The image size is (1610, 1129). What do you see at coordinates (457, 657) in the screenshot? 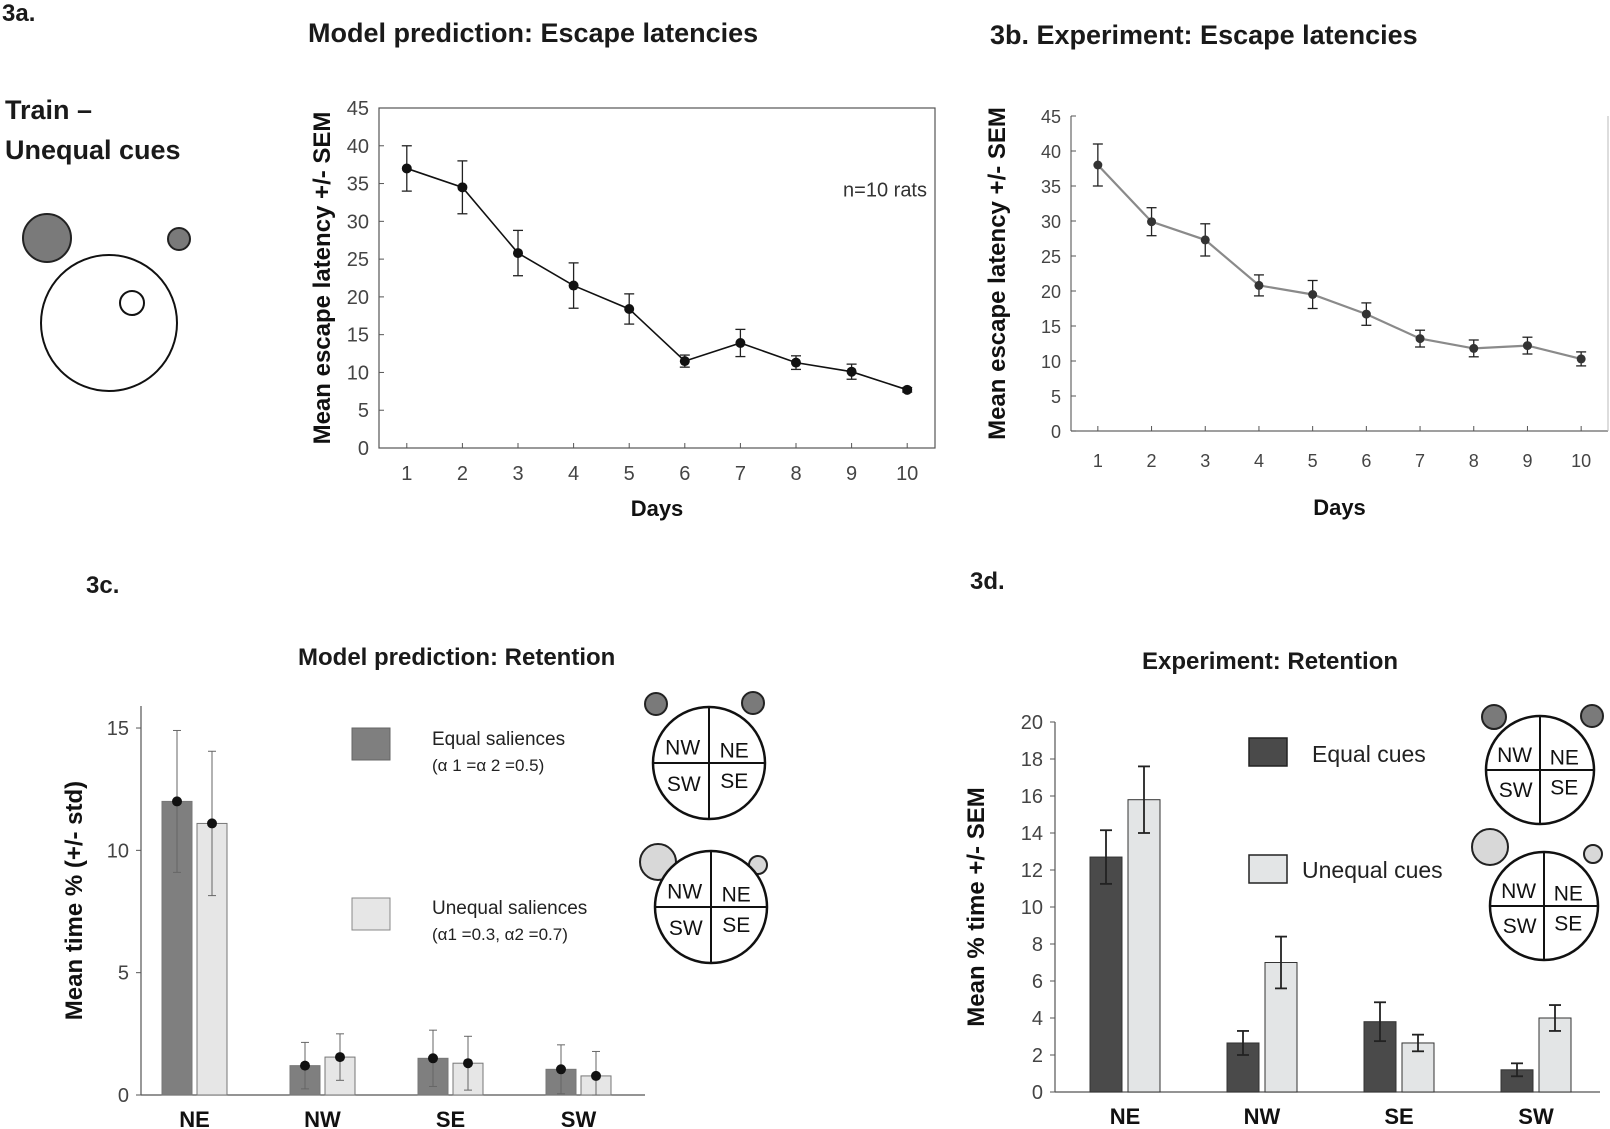
I see `chart-title-3c: Model prediction: Retention` at bounding box center [457, 657].